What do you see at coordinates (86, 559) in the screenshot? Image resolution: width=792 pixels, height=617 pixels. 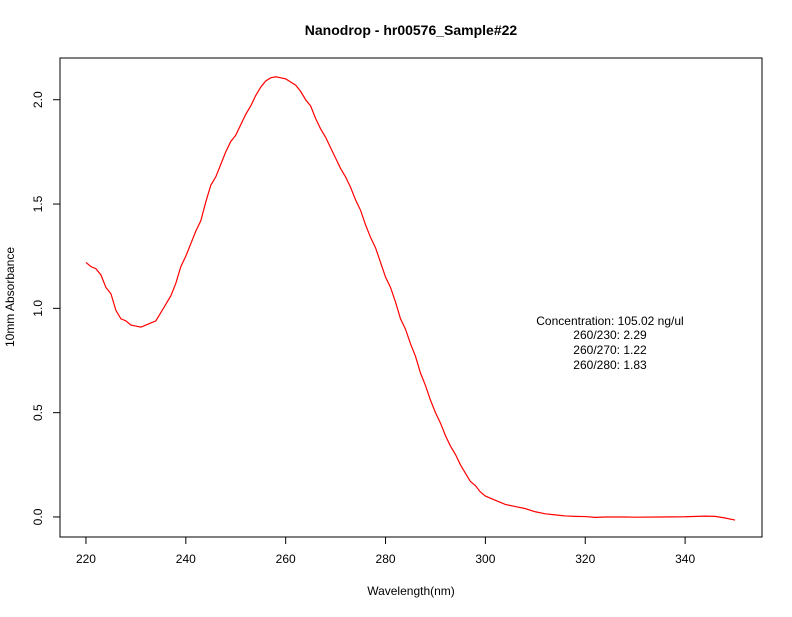 I see `x-tick-label: 220` at bounding box center [86, 559].